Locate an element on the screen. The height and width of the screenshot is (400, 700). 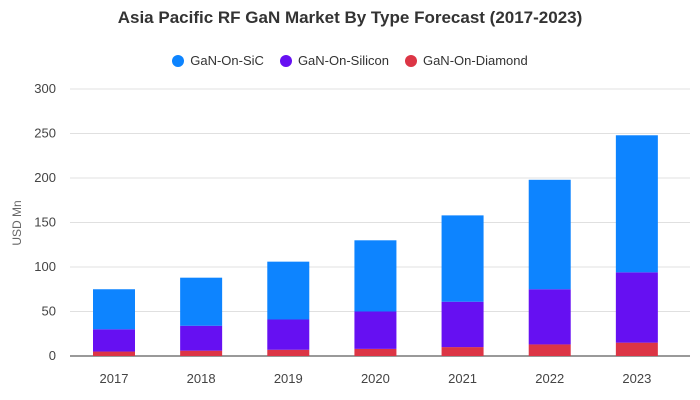
legend-label: GaN-On-Diamond is located at coordinates (475, 60).